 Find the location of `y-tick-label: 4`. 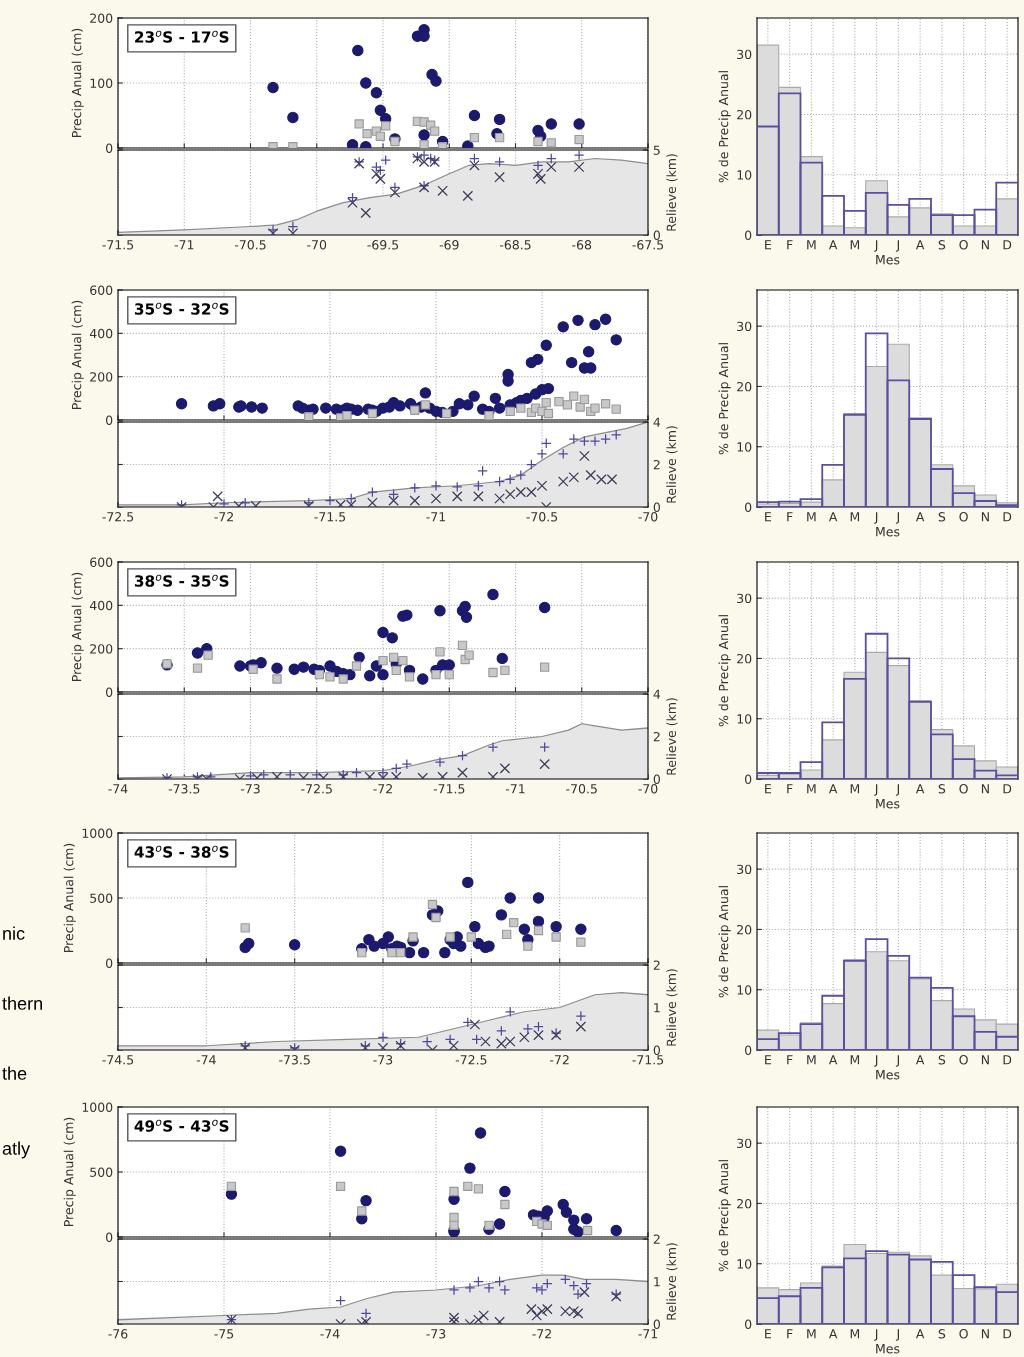

y-tick-label: 4 is located at coordinates (657, 694).